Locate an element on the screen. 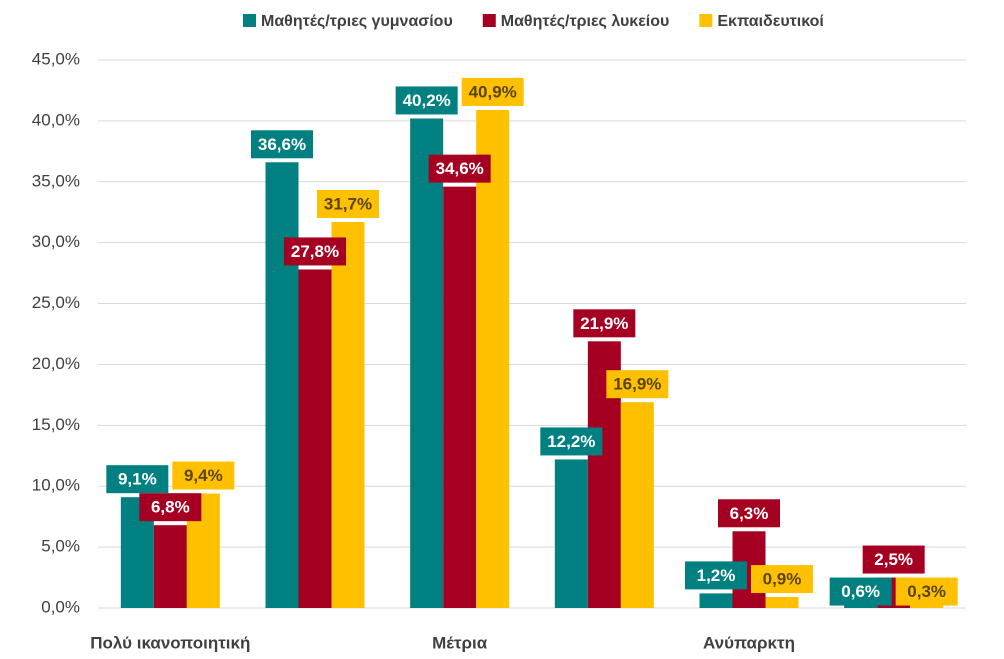  value-label: 40,2% is located at coordinates (427, 100).